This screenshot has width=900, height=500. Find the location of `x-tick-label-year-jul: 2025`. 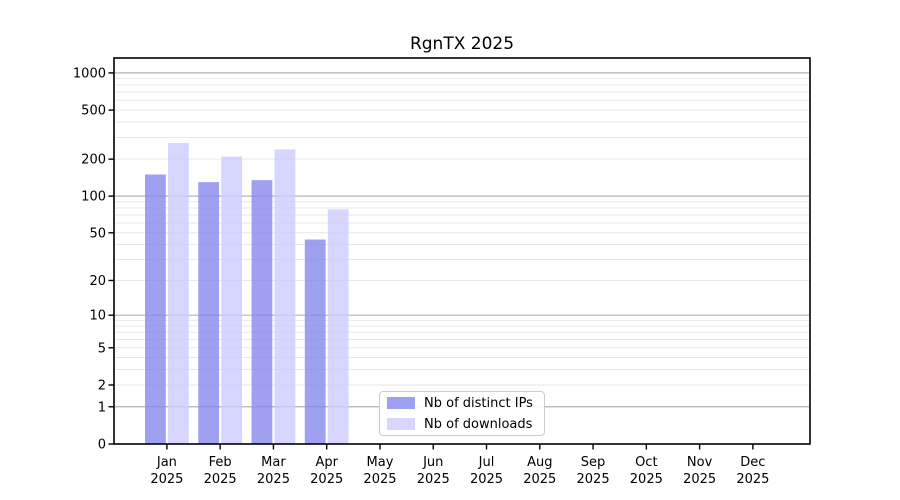

x-tick-label-year-jul: 2025 is located at coordinates (486, 479).